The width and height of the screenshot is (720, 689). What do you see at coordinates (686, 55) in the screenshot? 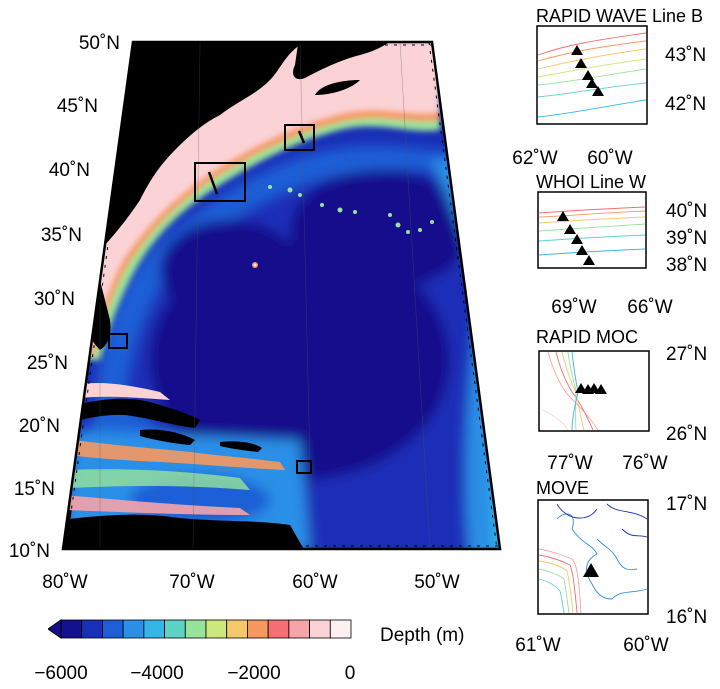
I see `inset1-lat-43n: 43˚N` at bounding box center [686, 55].